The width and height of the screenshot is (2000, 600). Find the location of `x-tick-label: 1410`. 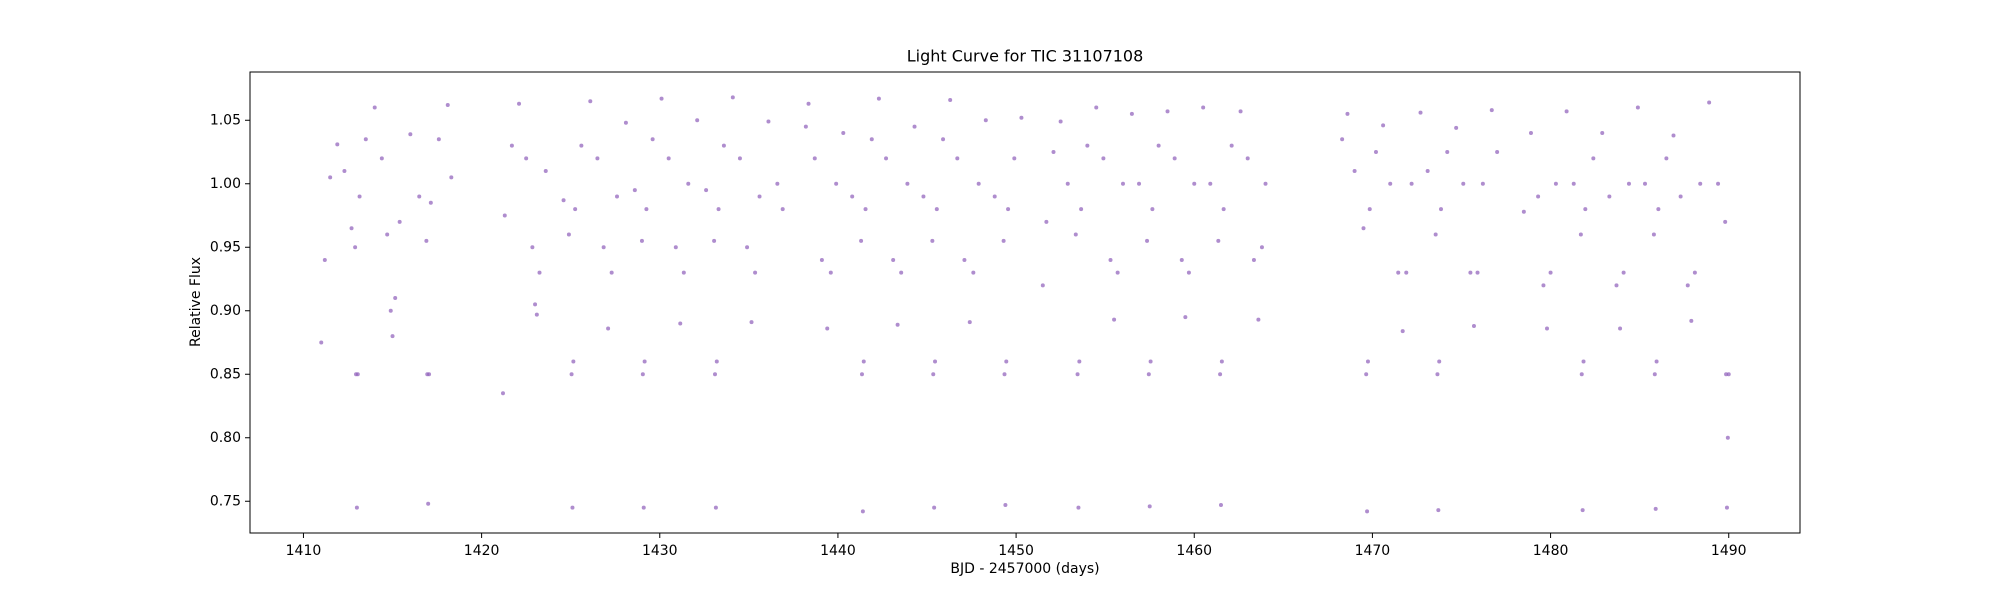

x-tick-label: 1410 is located at coordinates (304, 551).